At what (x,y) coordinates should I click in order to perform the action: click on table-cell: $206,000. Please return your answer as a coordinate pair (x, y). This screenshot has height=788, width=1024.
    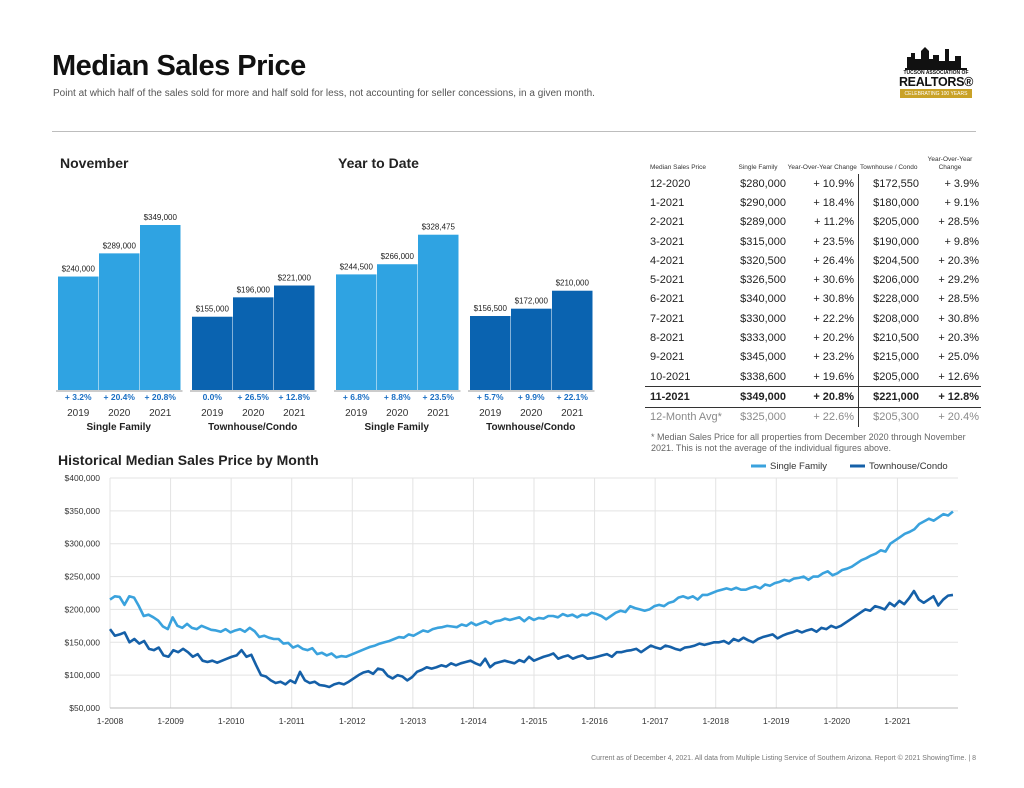
    Looking at the image, I should click on (888, 280).